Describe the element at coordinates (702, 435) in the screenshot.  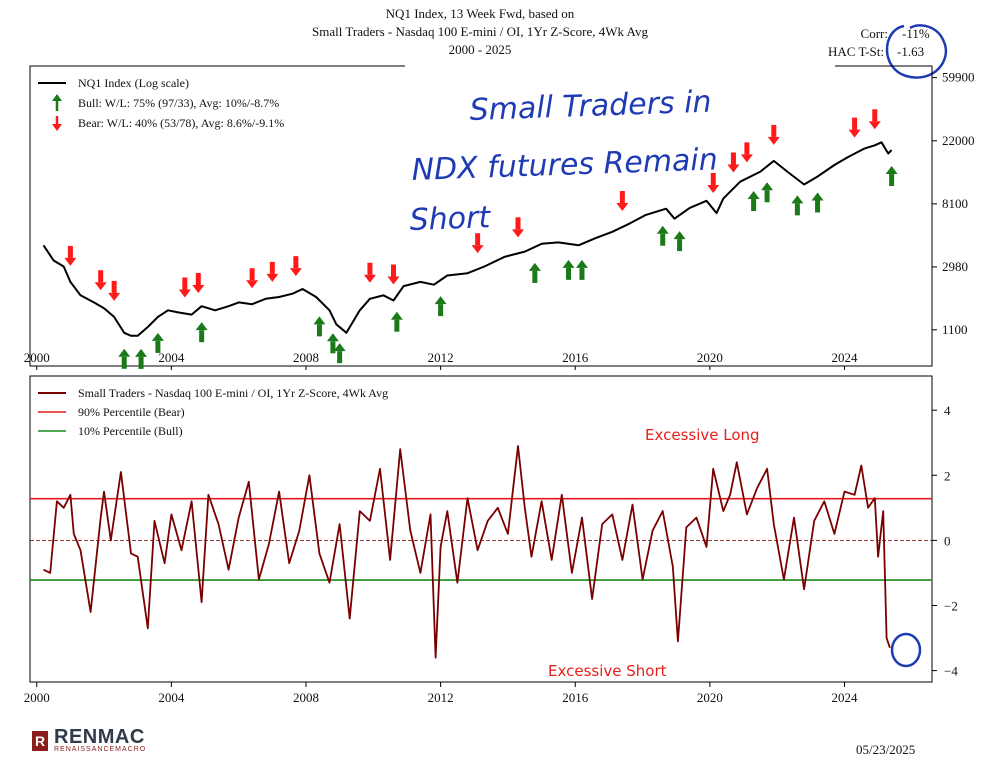
I see `excessive-long-label: Excessive Long` at that location.